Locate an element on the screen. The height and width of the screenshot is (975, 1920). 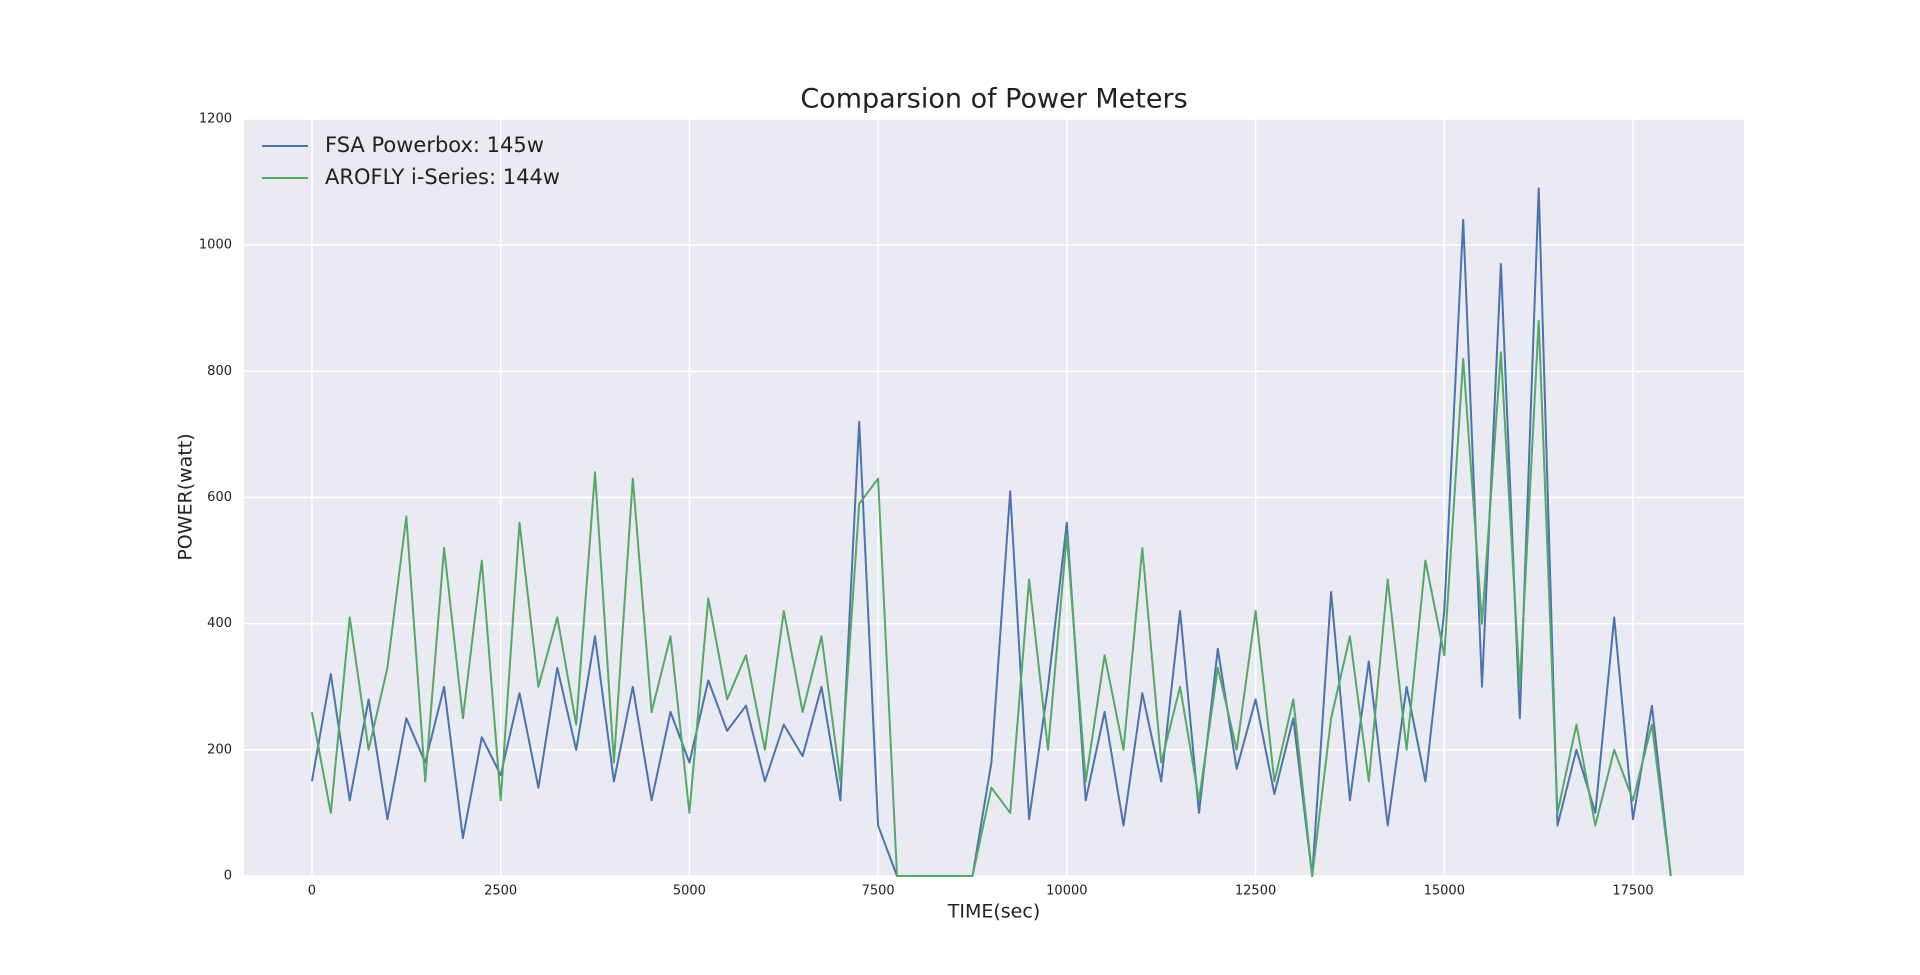
x-tick-label: 5000 is located at coordinates (689, 891).